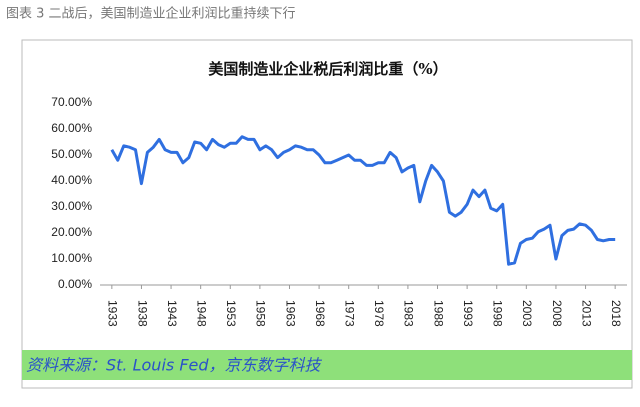 Image resolution: width=640 pixels, height=407 pixels. I want to click on x-tick-label: 2008, so click(557, 313).